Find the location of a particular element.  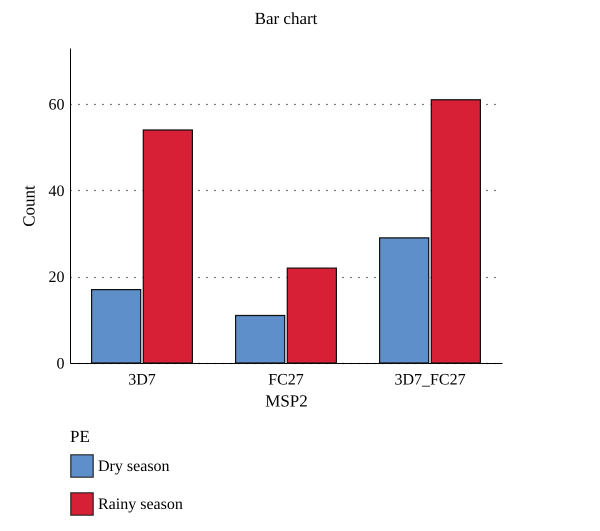

legend-label: Rainy season is located at coordinates (140, 504).